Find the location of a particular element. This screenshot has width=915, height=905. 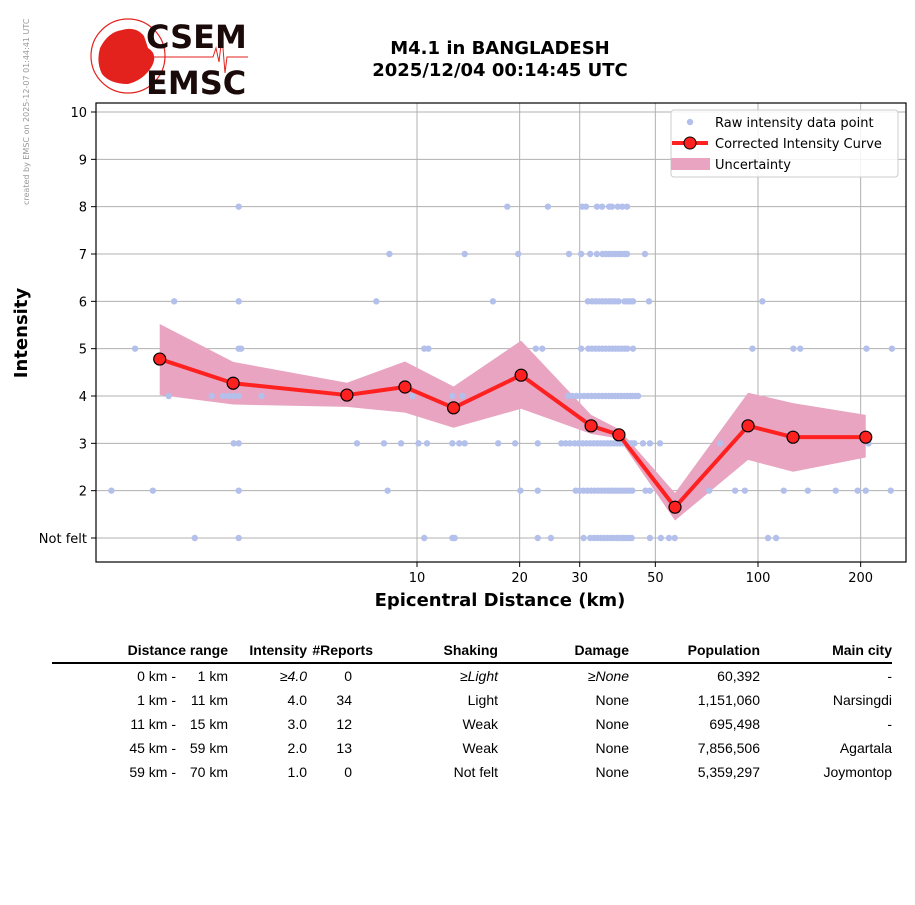

y-axis-label: Intensity is located at coordinates (21, 333).